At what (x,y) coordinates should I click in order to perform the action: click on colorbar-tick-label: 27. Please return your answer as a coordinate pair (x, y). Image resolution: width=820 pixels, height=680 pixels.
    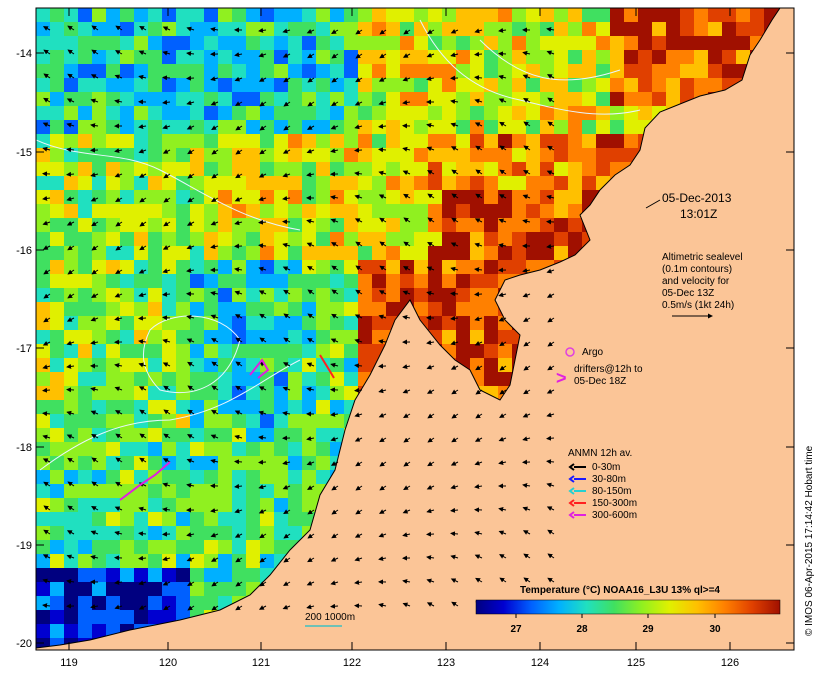
    Looking at the image, I should click on (516, 629).